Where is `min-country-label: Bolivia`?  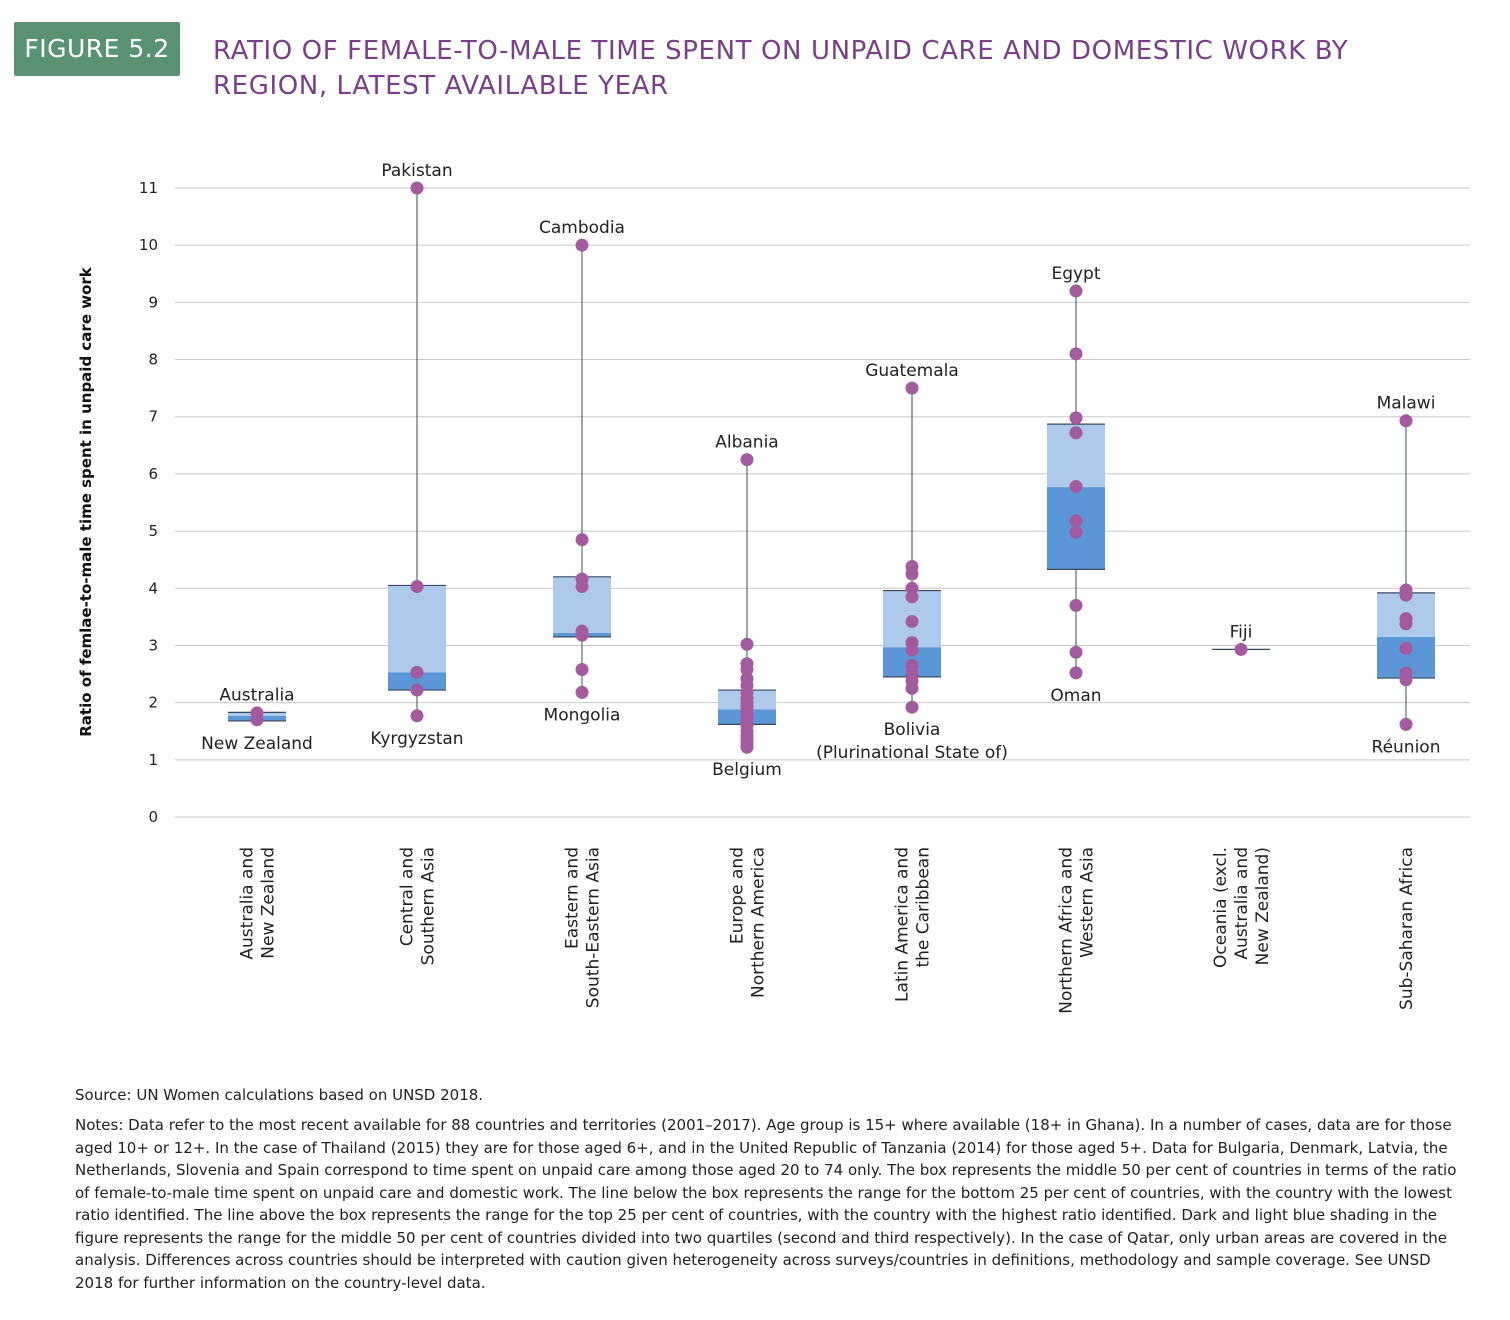
min-country-label: Bolivia is located at coordinates (912, 730).